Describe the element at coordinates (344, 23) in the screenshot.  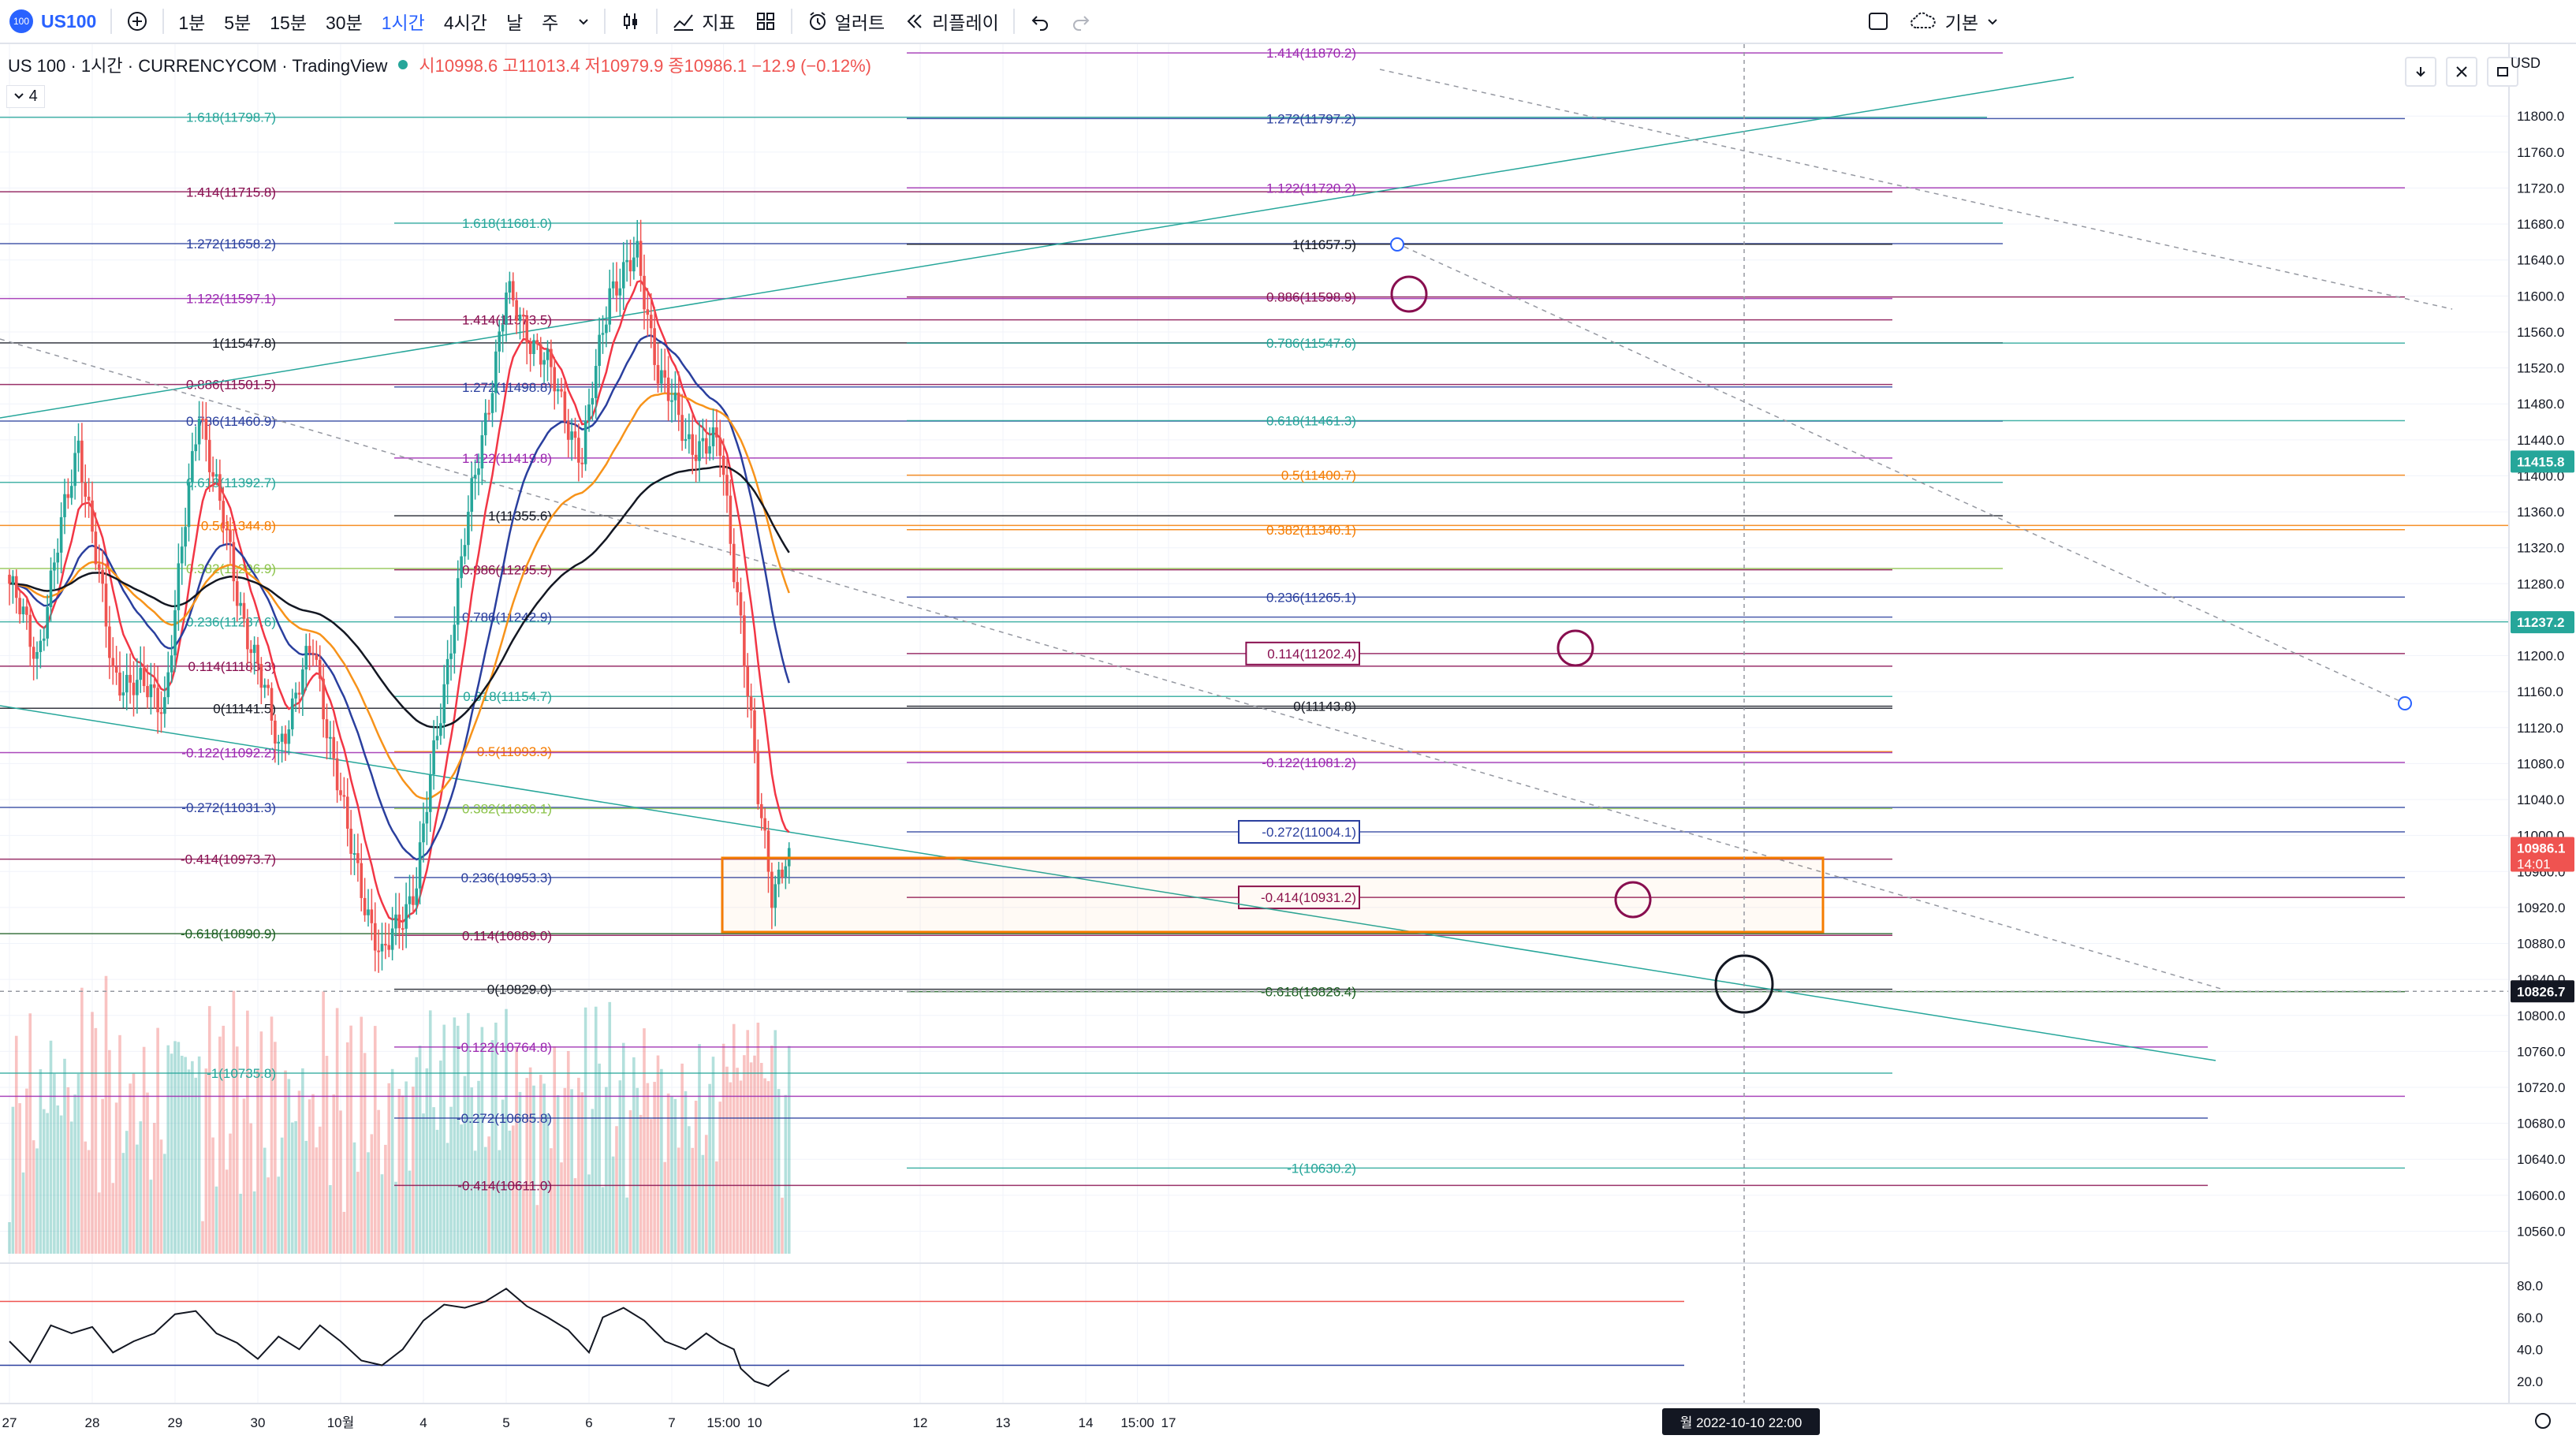
I see `interval-30m: 30분` at that location.